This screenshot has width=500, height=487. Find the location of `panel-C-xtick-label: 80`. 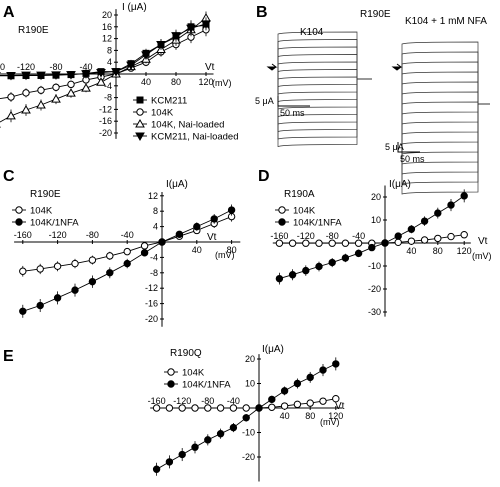

panel-C-xtick-label: 80 is located at coordinates (232, 250).